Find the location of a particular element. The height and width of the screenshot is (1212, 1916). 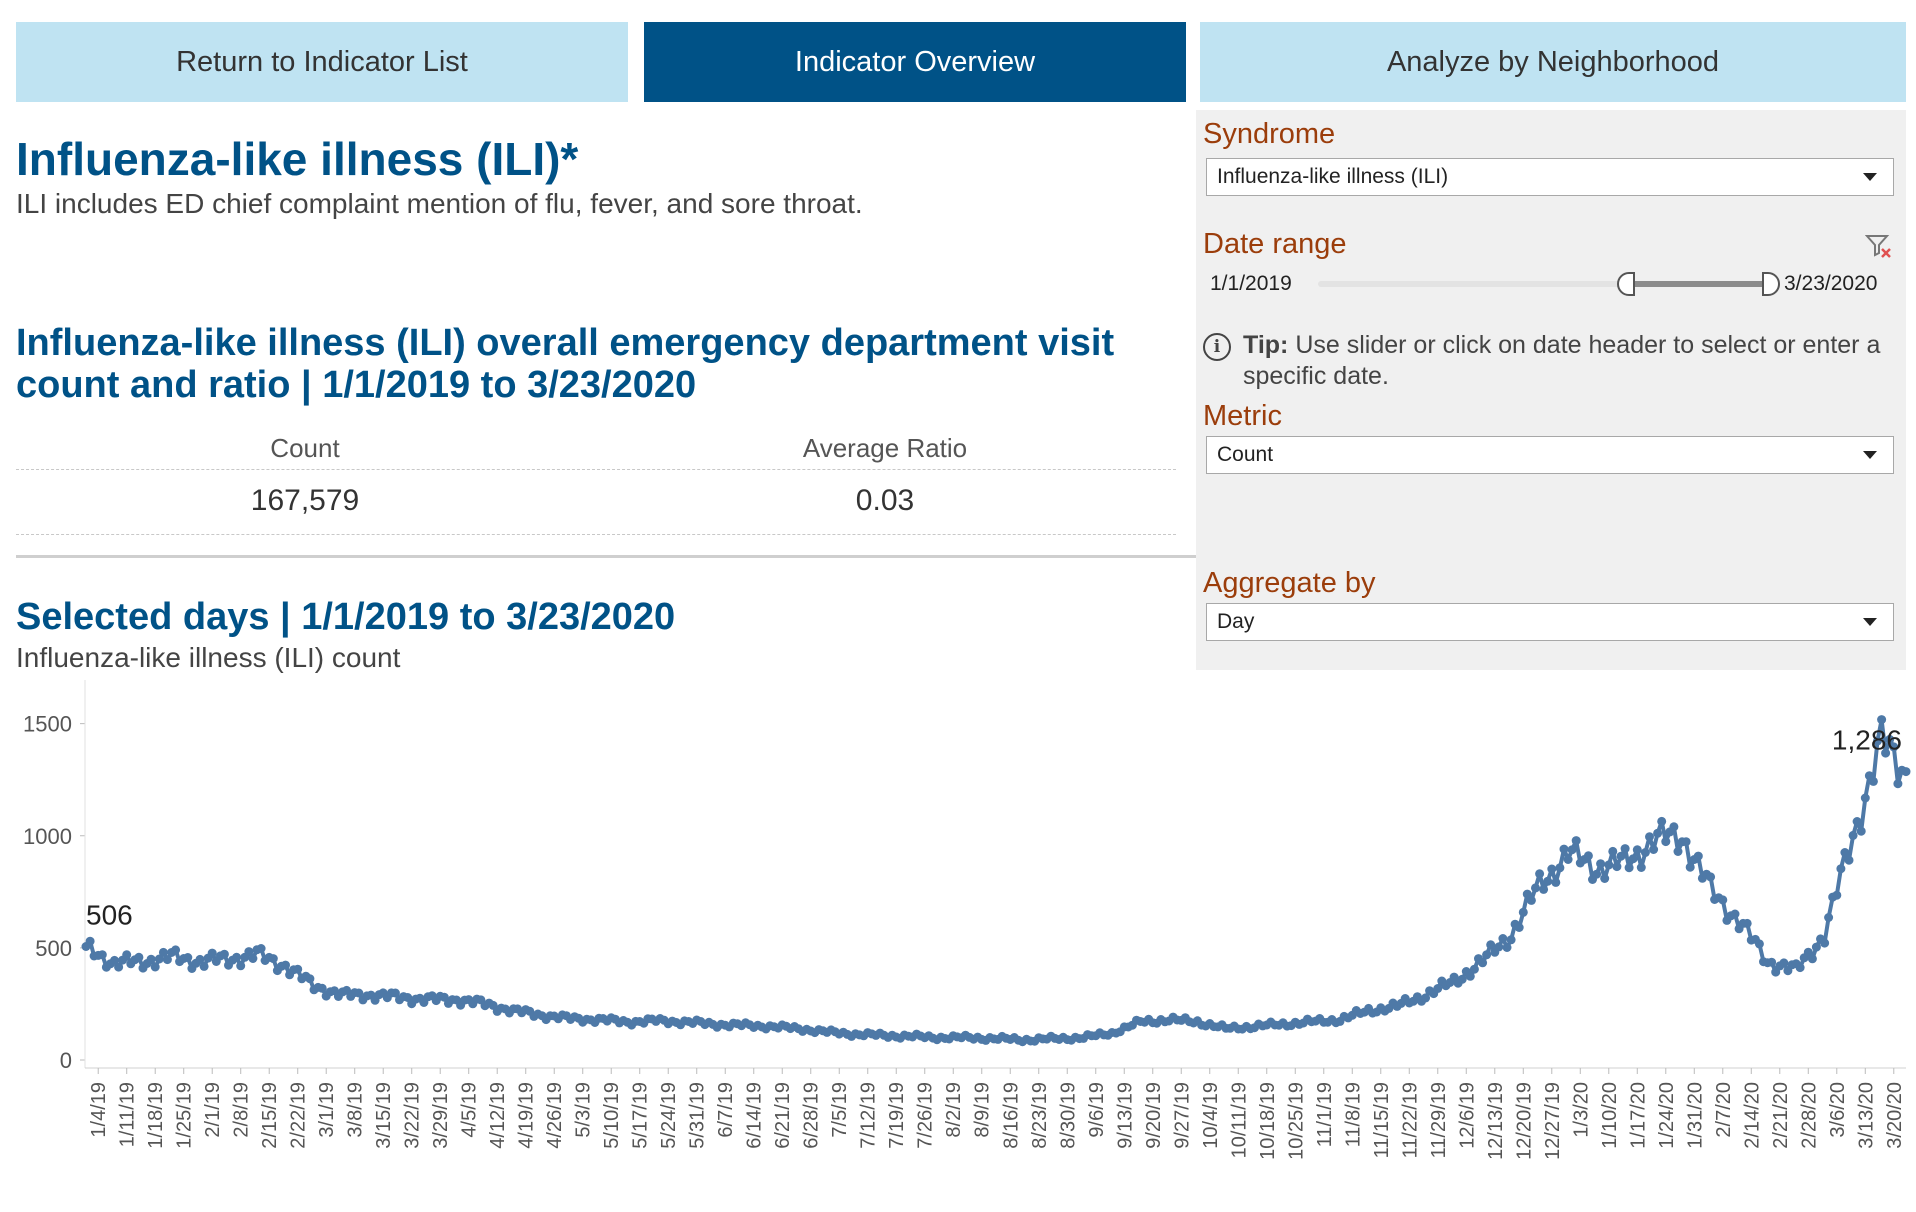

x-tick-label: 2/21/20 is located at coordinates (1781, 1115).